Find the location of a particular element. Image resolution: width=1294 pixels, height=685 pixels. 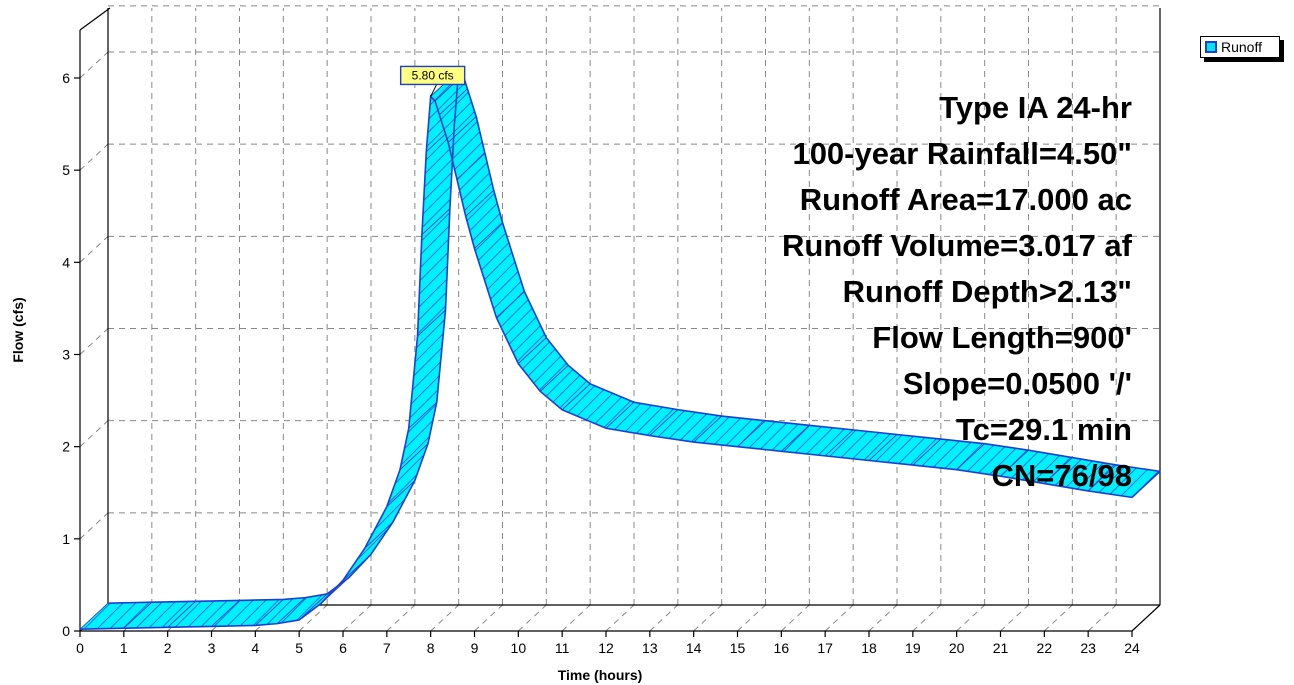

x-tick-label: 24 is located at coordinates (1132, 648).